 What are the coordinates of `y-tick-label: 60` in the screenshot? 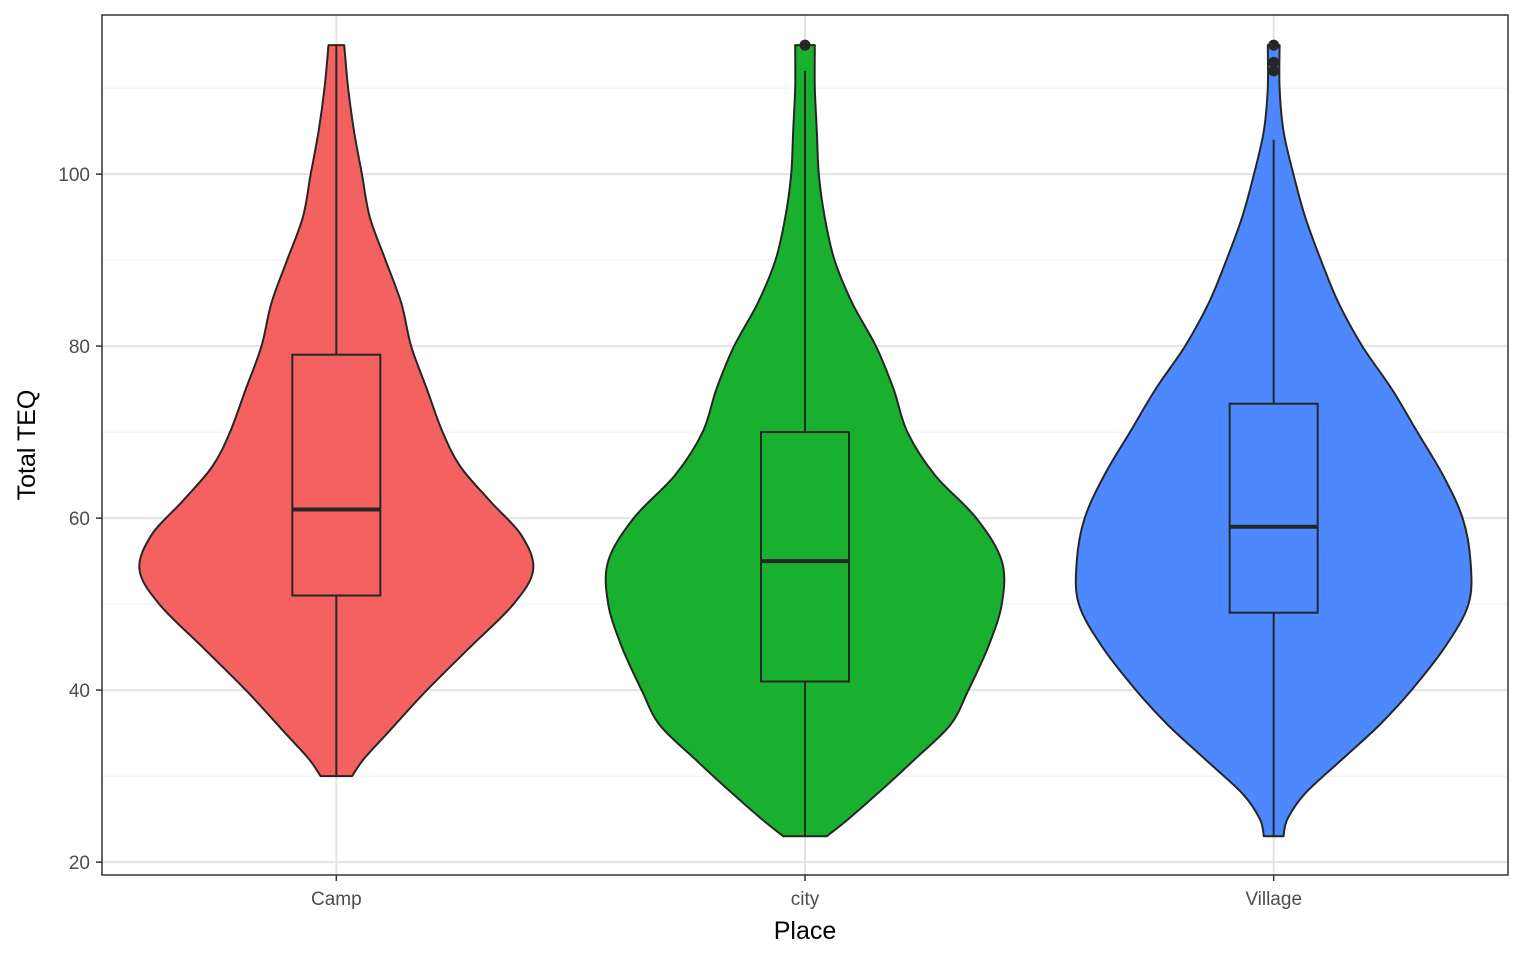 It's located at (79, 519).